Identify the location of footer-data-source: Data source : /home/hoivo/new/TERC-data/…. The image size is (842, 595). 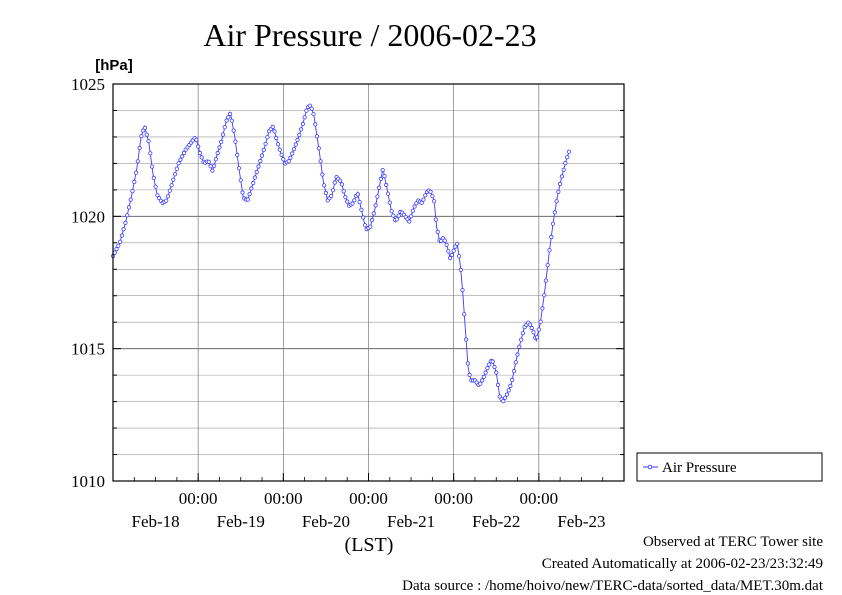
(612, 586).